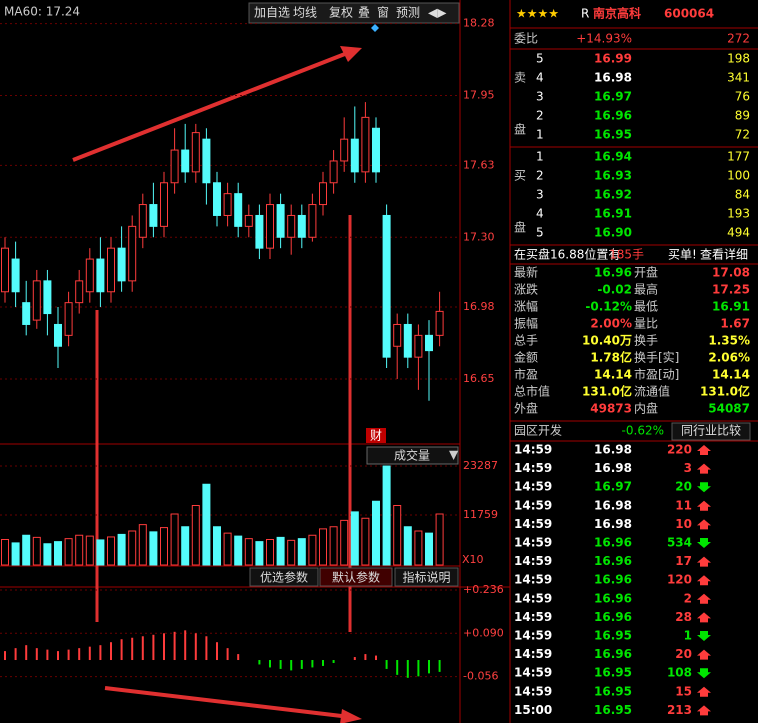 This screenshot has height=723, width=758. What do you see at coordinates (738, 176) in the screenshot?
I see `level-volume: 100` at bounding box center [738, 176].